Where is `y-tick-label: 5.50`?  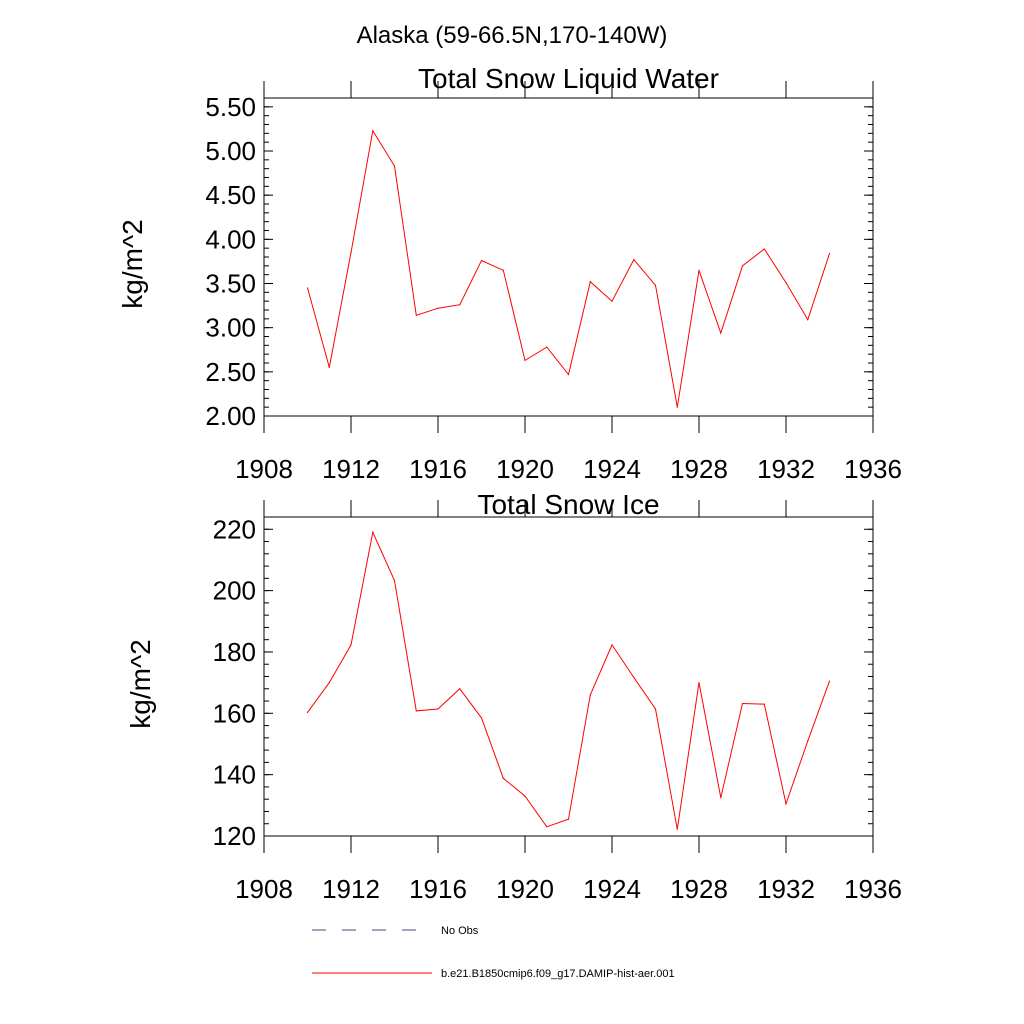
y-tick-label: 5.50 is located at coordinates (230, 107).